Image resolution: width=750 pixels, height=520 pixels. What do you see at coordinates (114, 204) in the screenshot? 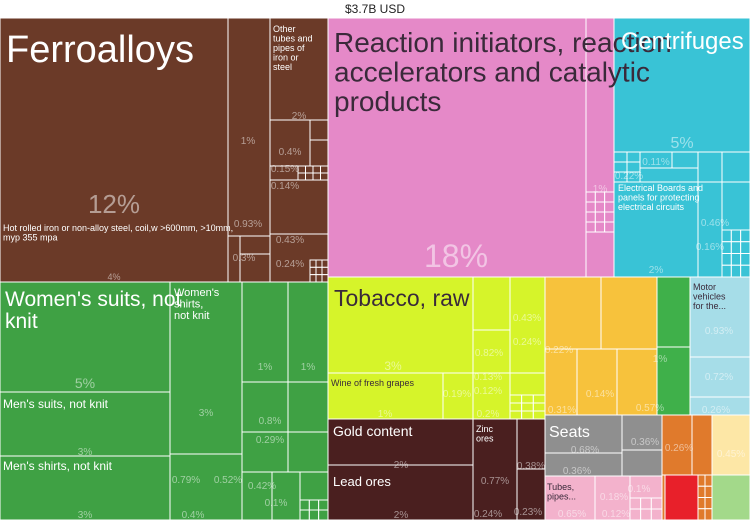
I see `tile-percent-0: 12%` at bounding box center [114, 204].